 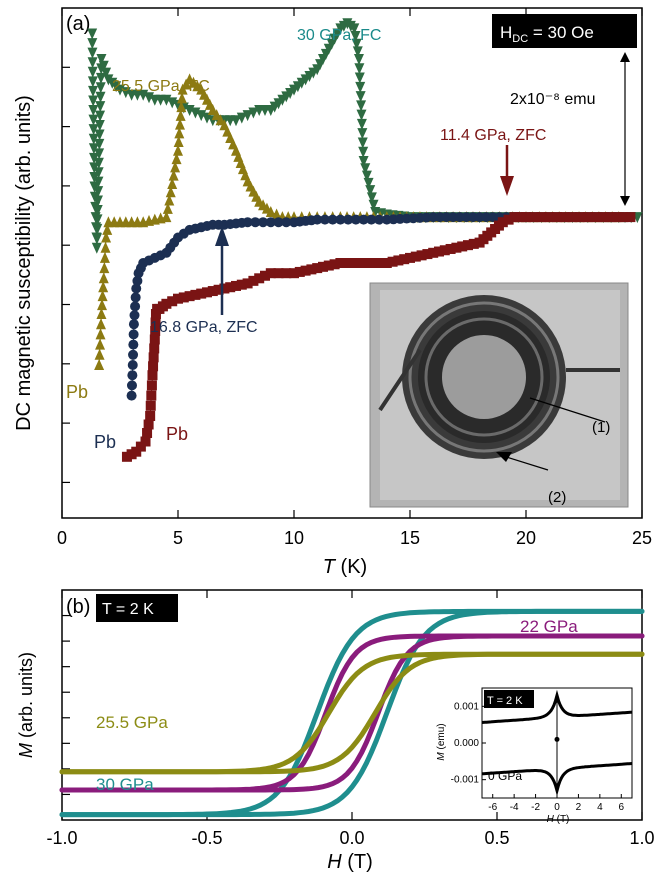 What do you see at coordinates (484, 377) in the screenshot?
I see `sample-chamber` at bounding box center [484, 377].